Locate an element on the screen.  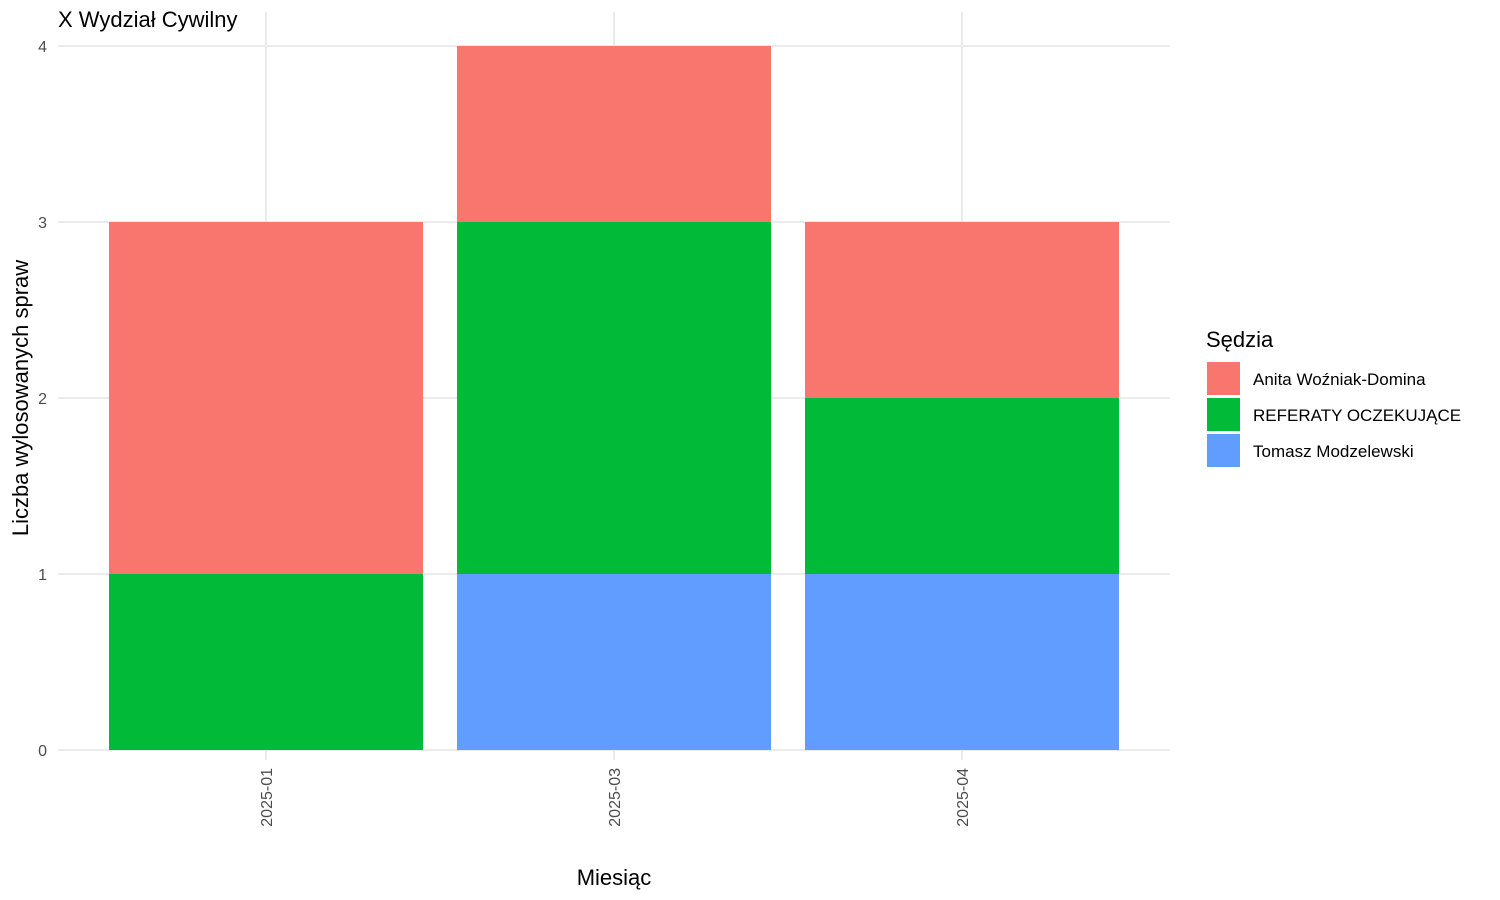
x-tick-label-1: 2025-03 is located at coordinates (615, 797).